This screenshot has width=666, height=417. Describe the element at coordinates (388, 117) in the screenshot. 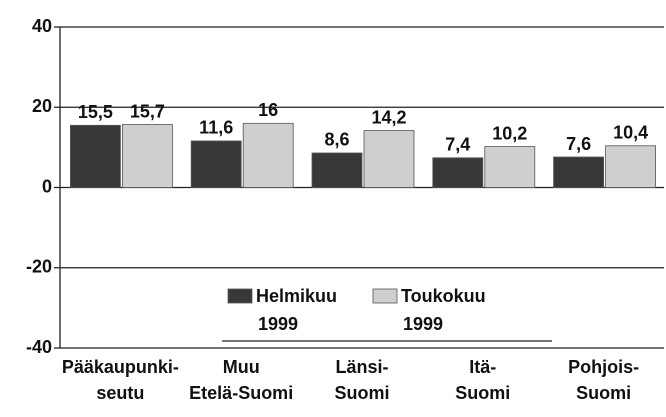

I see `value-label: 14,2` at that location.